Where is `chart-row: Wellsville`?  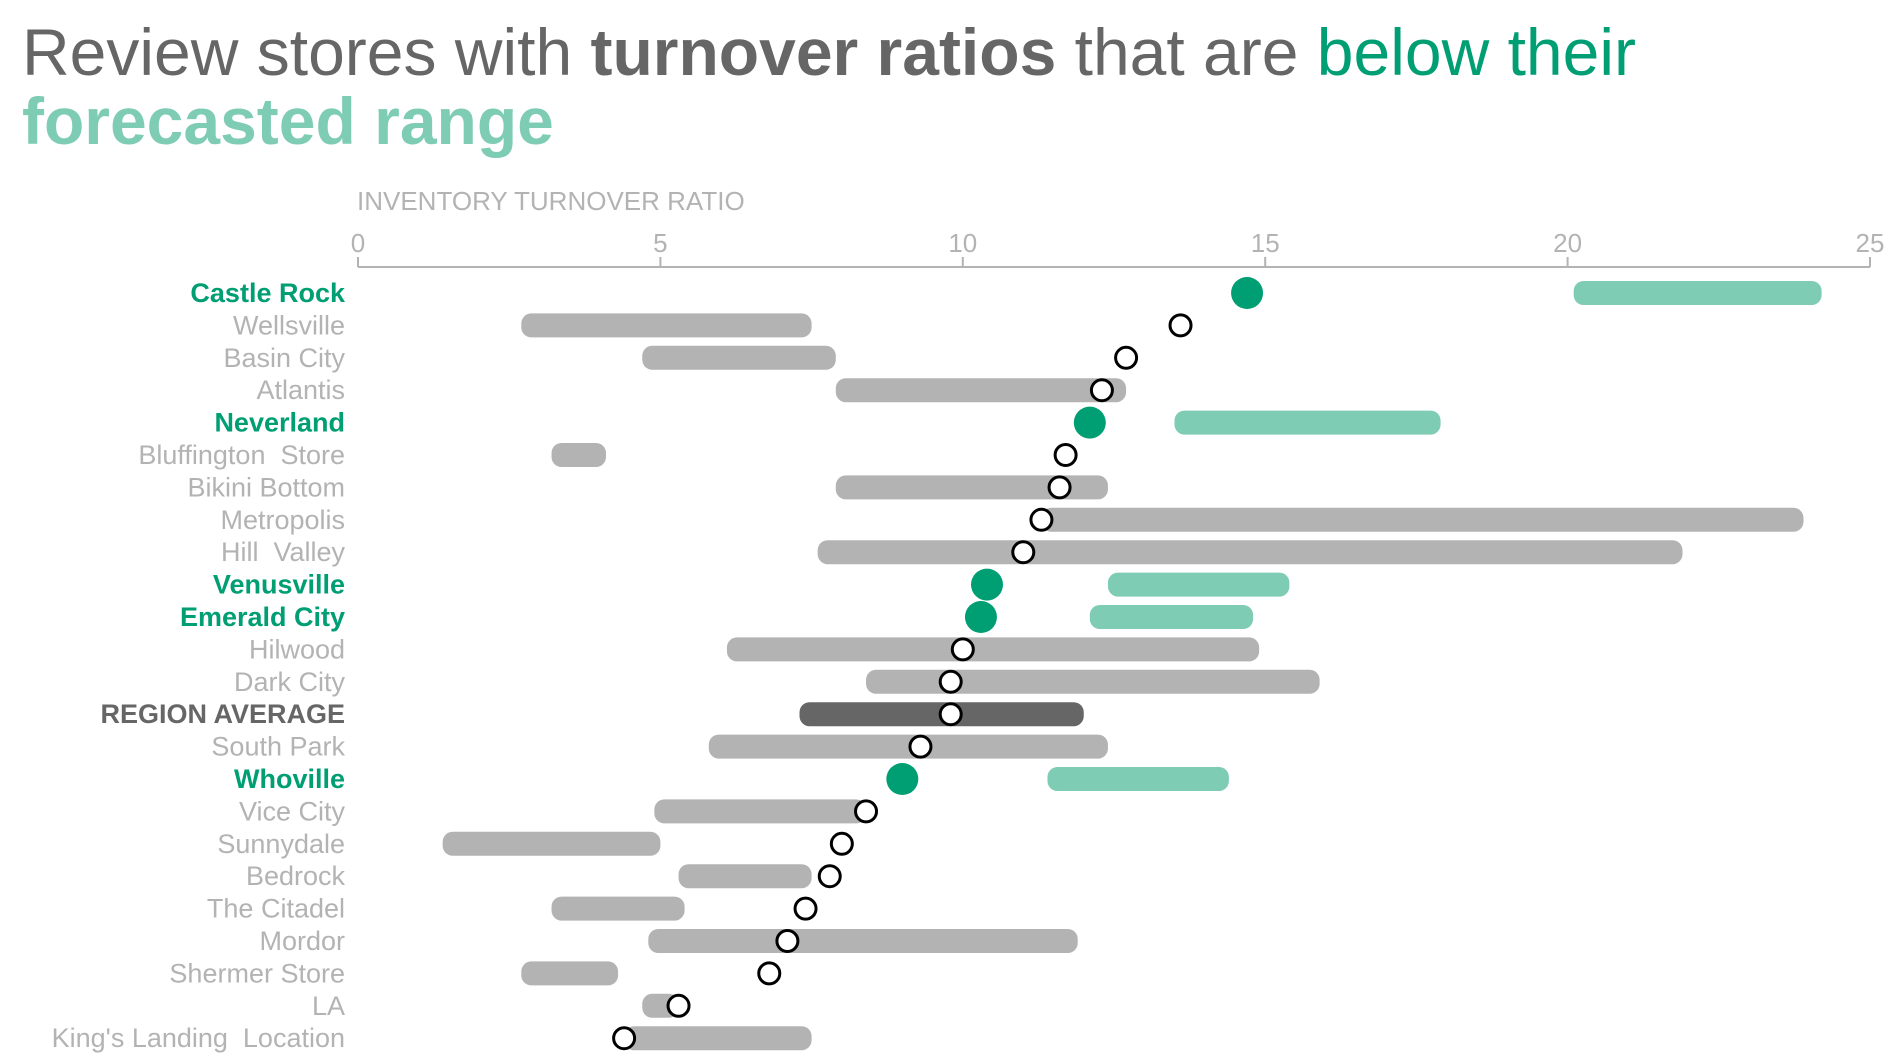
chart-row: Wellsville is located at coordinates (713, 325).